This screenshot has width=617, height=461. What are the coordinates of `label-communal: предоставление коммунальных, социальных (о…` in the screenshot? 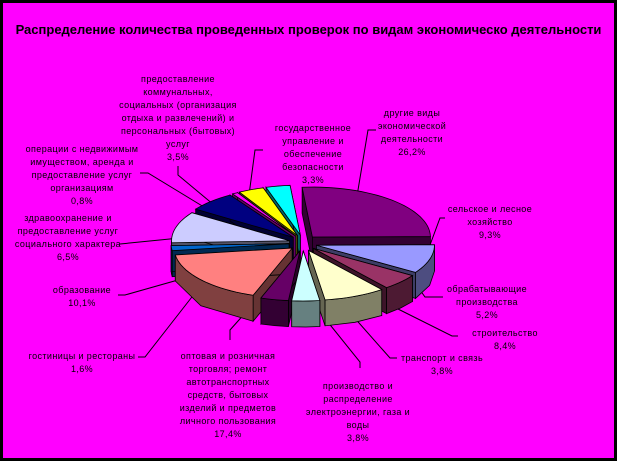 It's located at (178, 118).